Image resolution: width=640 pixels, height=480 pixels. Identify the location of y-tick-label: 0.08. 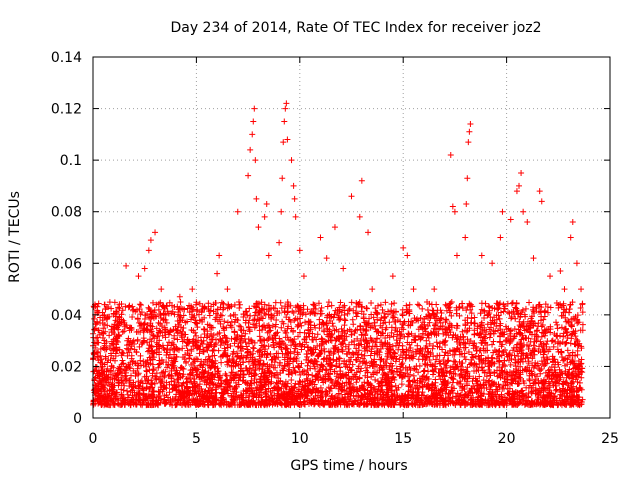
(66, 213).